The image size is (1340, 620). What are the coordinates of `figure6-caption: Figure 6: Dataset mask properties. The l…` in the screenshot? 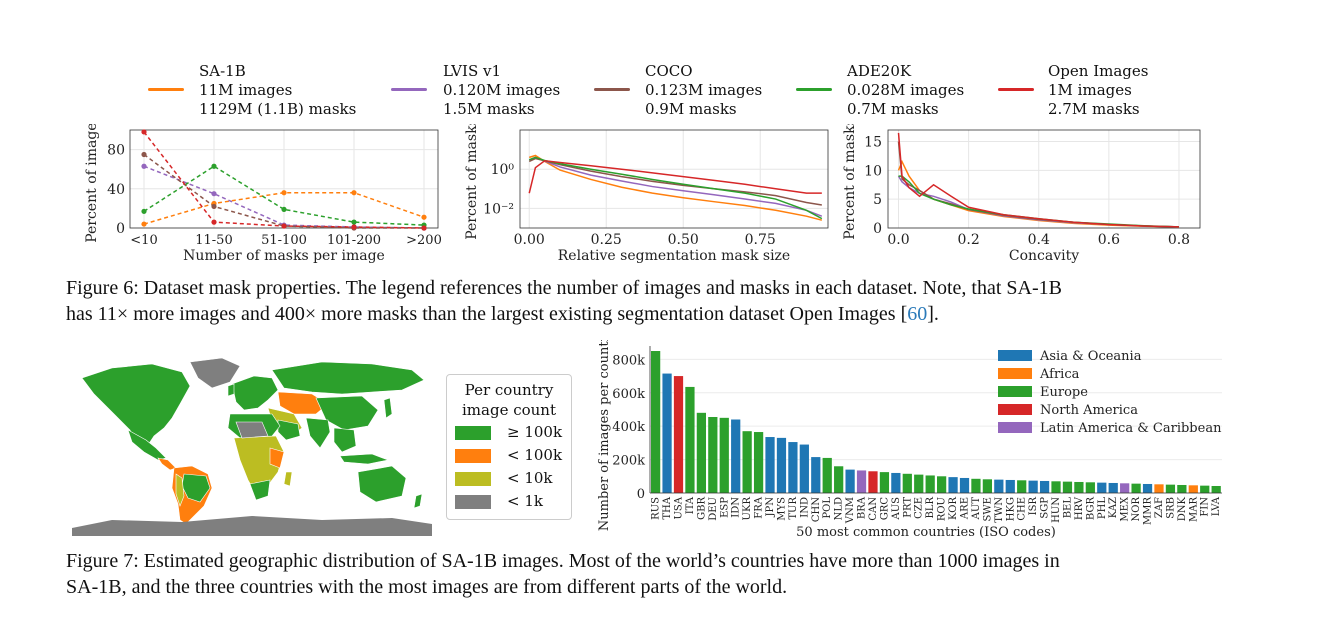 It's located at (676, 301).